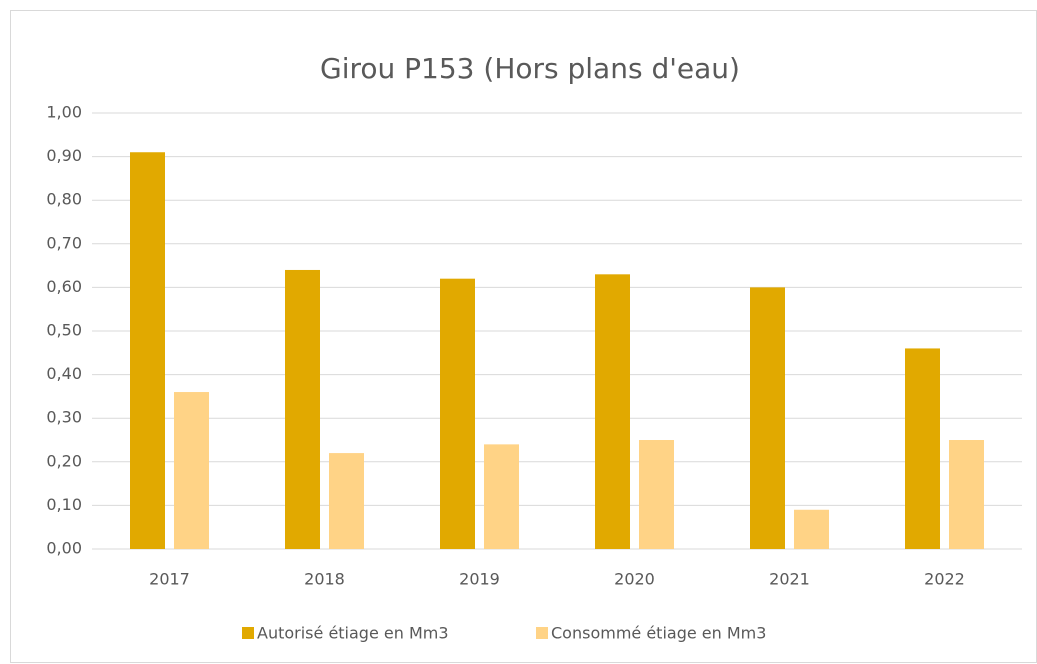 The image size is (1037, 664). Describe the element at coordinates (64, 286) in the screenshot. I see `y-tick-label: 0,60` at that location.